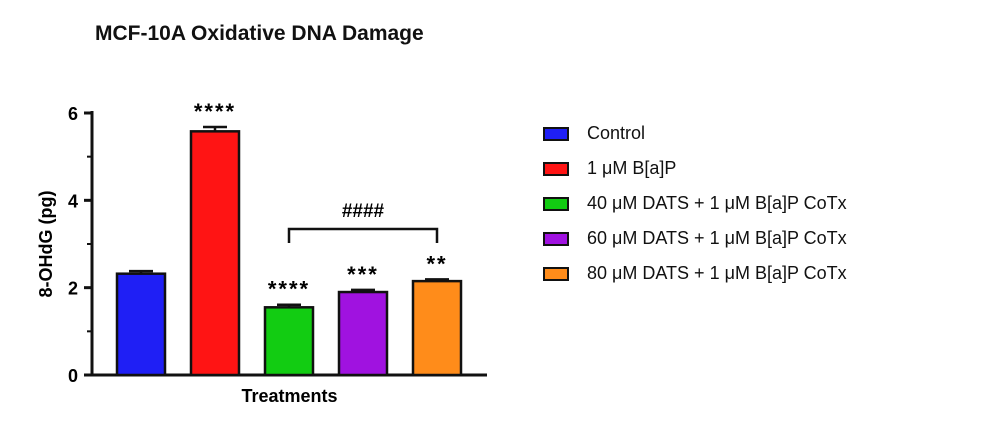 Image resolution: width=988 pixels, height=439 pixels. What do you see at coordinates (73, 114) in the screenshot?
I see `y-tick-label: 6` at bounding box center [73, 114].